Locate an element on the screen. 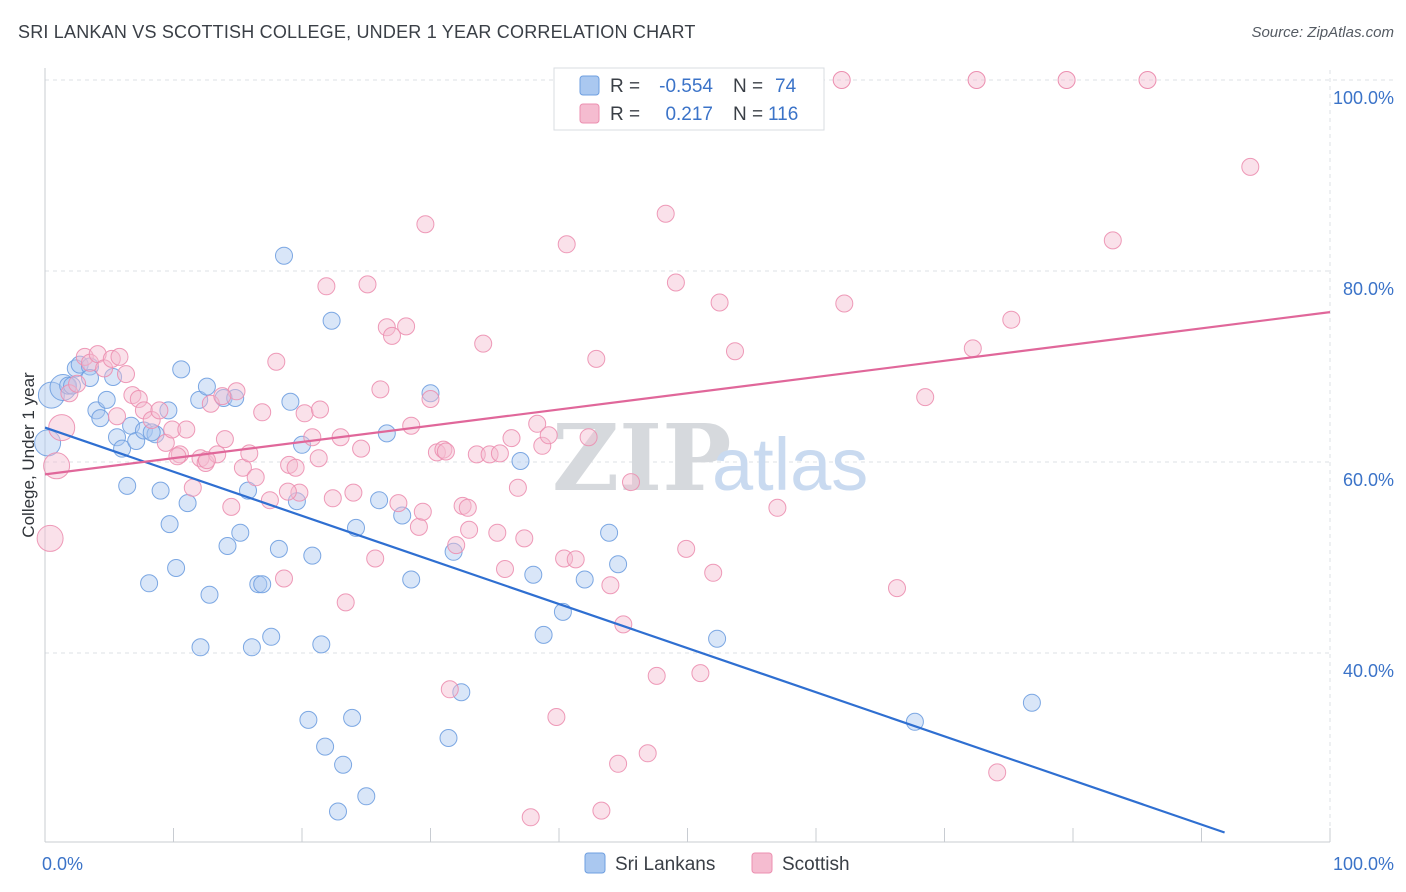  legend-n-label-2: N = is located at coordinates (748, 114).